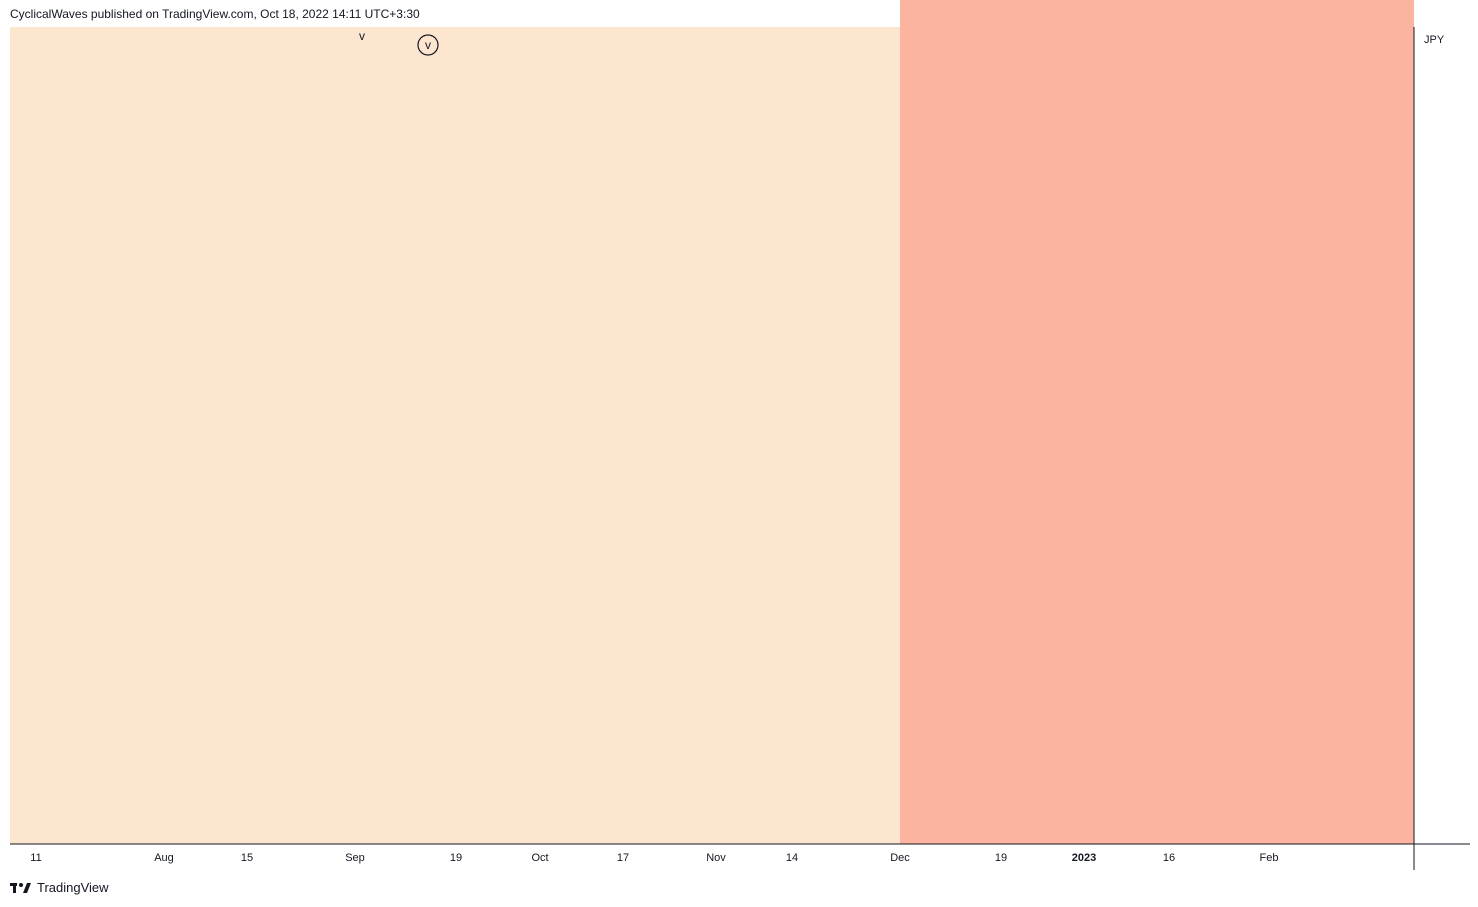  What do you see at coordinates (247, 858) in the screenshot?
I see `x-tick-label: 15` at bounding box center [247, 858].